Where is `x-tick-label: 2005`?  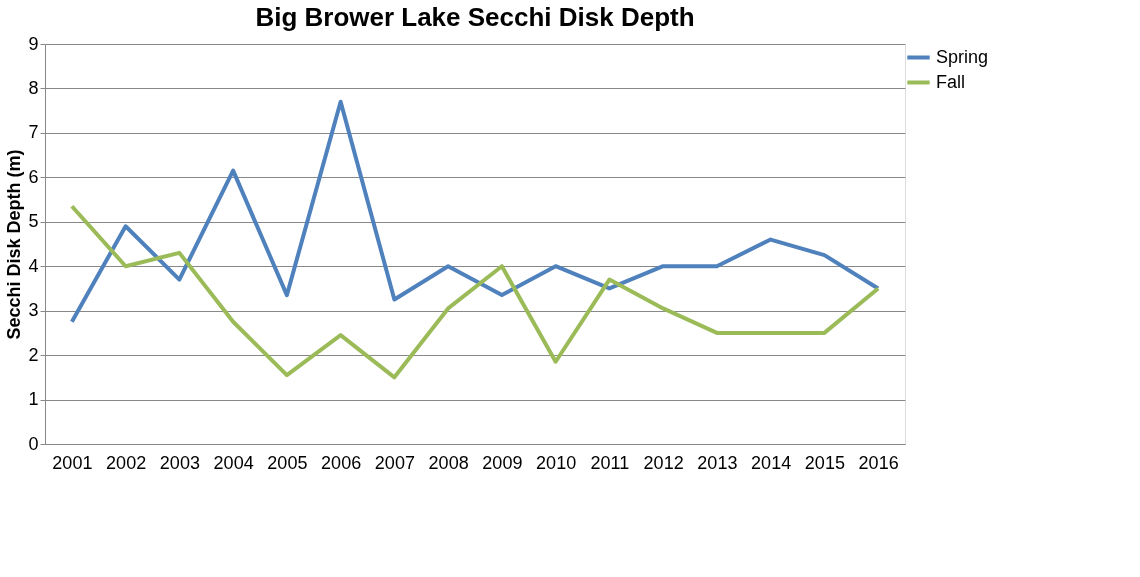 x-tick-label: 2005 is located at coordinates (287, 462).